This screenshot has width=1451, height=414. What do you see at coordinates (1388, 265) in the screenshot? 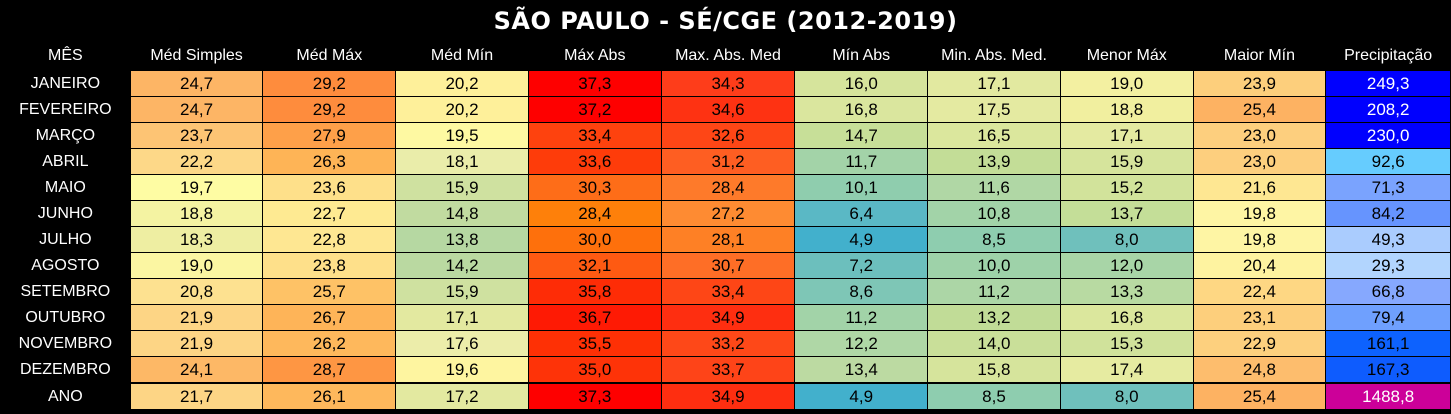
I see `data-cell: 29,3` at bounding box center [1388, 265].